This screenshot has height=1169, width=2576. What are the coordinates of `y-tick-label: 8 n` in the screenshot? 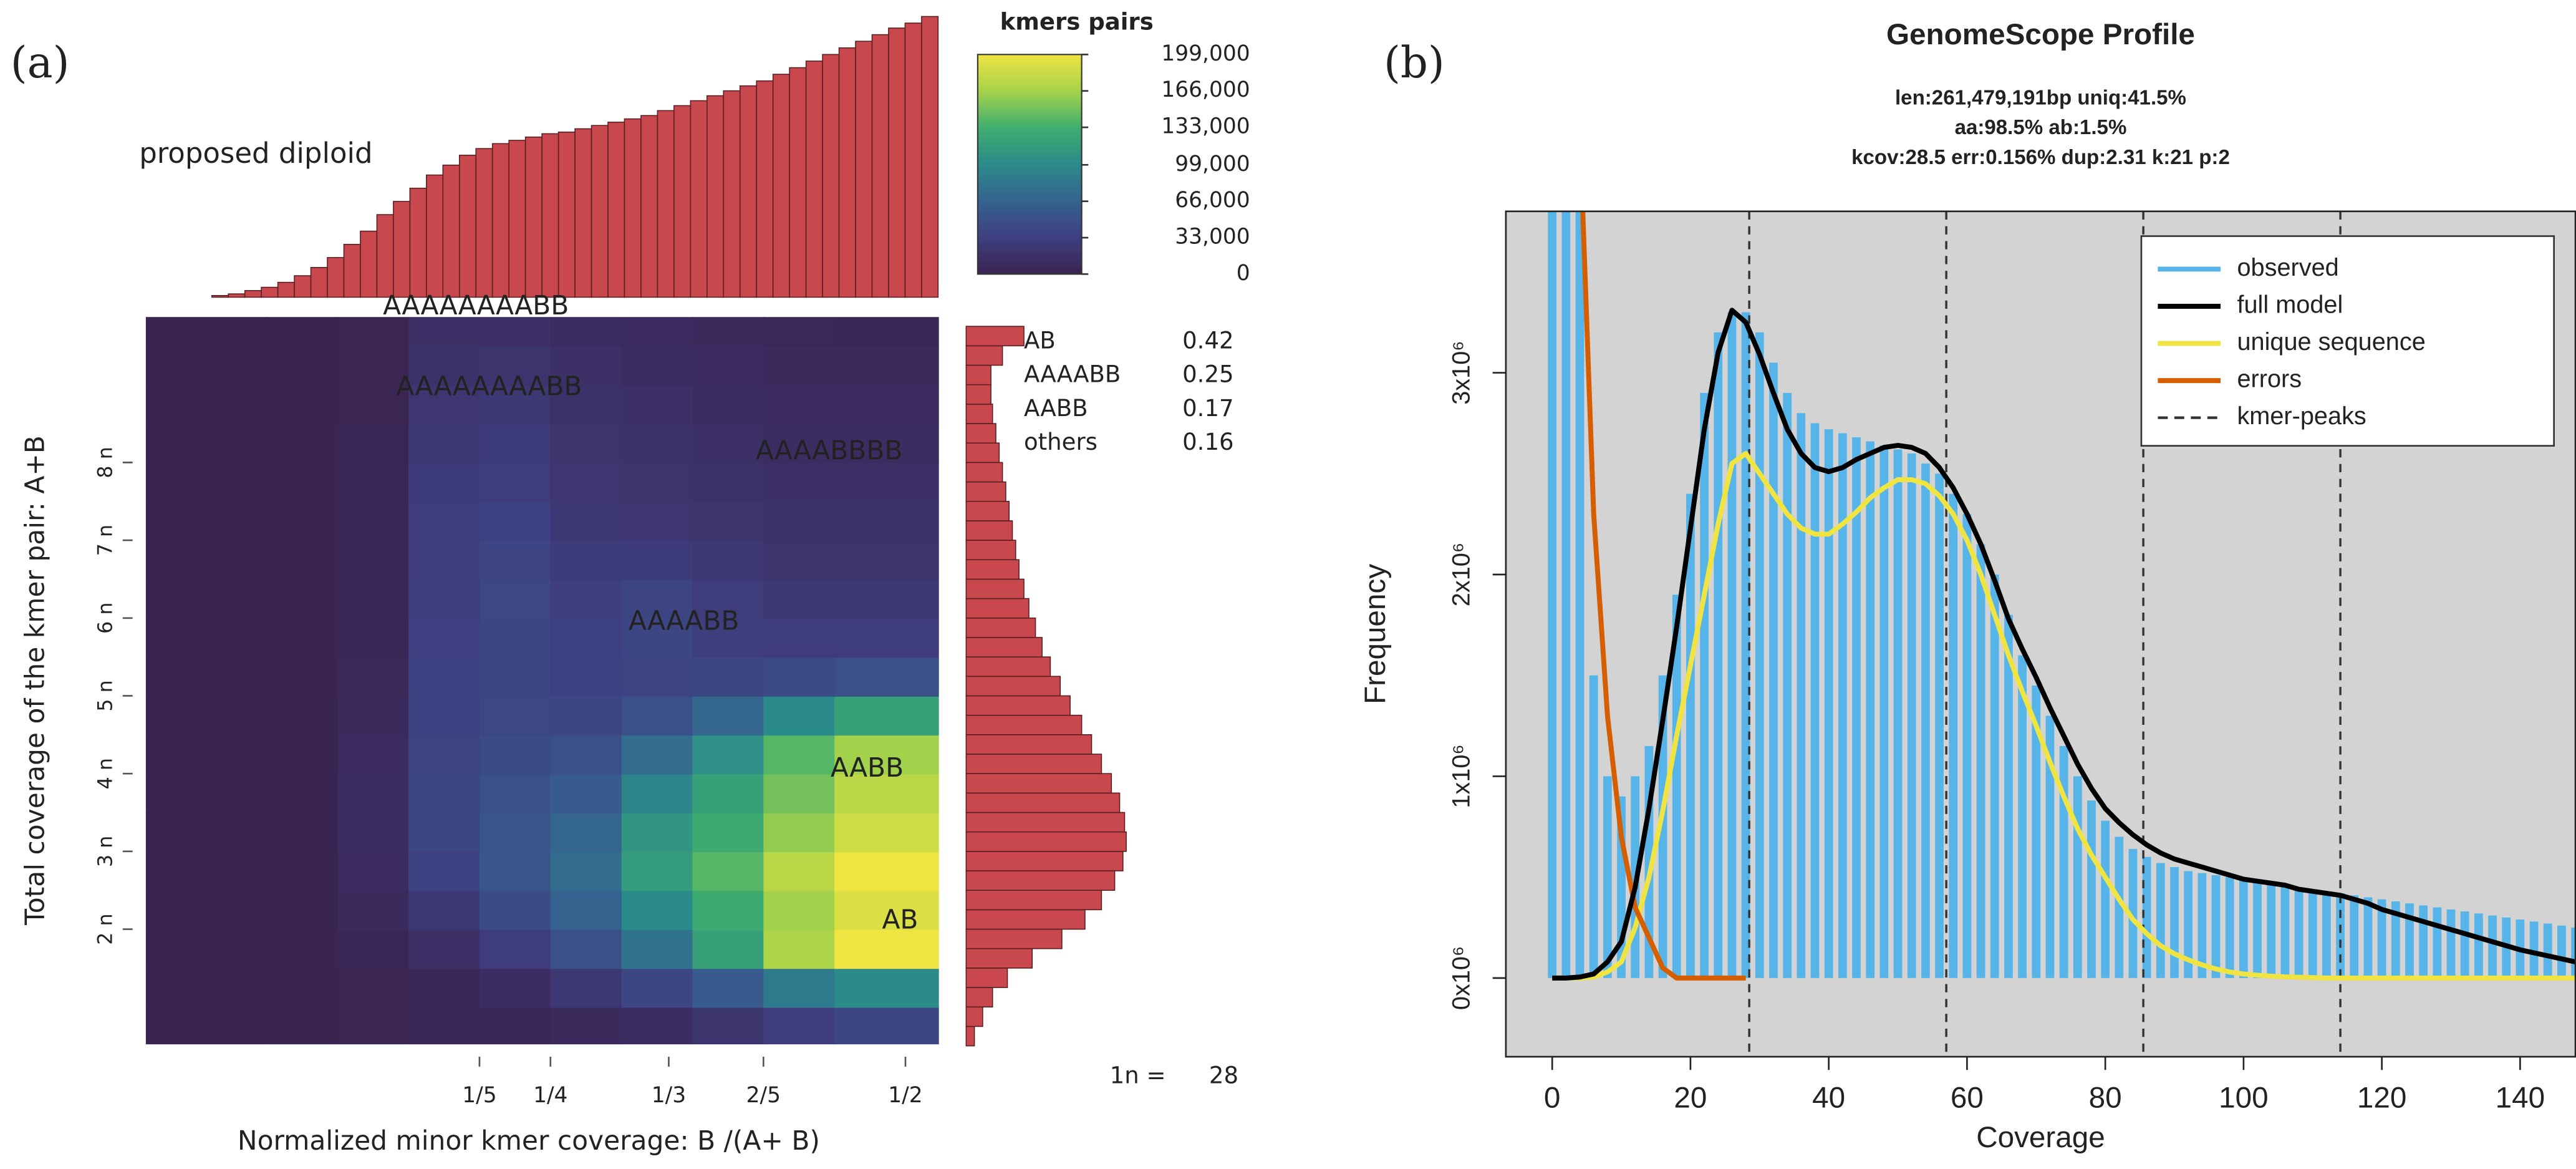 It's located at (105, 462).